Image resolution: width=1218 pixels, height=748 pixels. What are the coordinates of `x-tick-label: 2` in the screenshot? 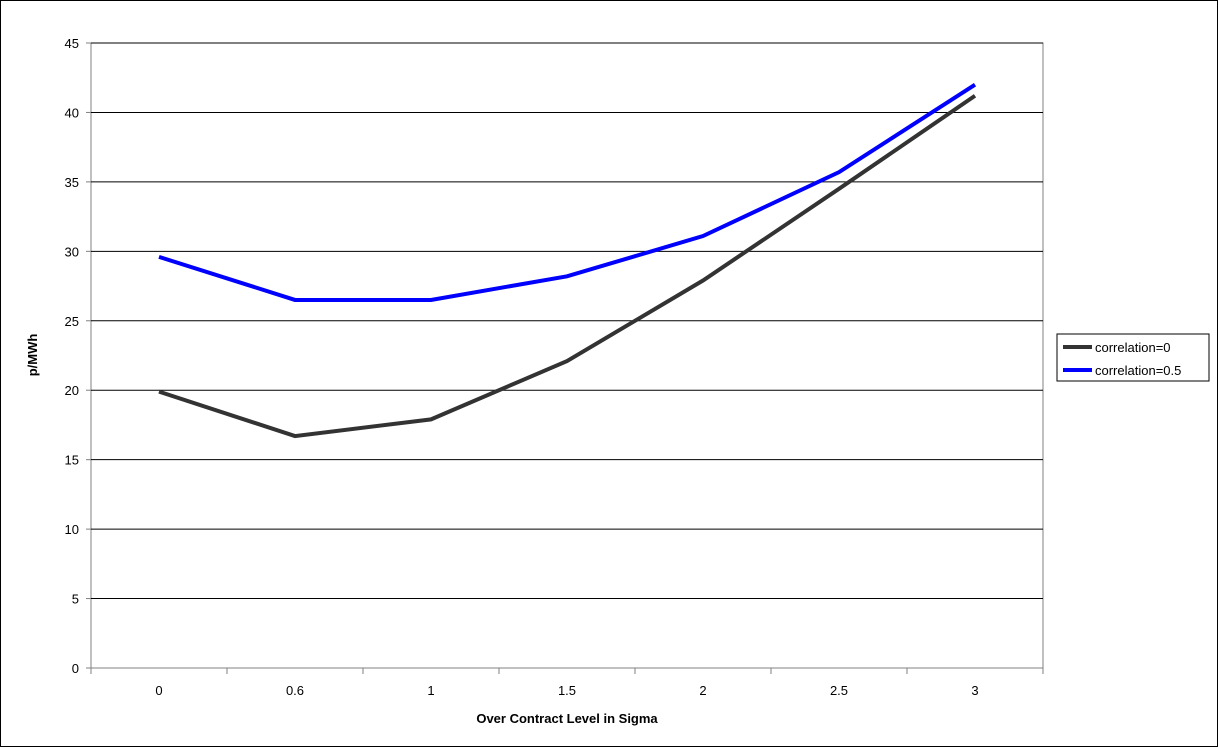 It's located at (702, 690).